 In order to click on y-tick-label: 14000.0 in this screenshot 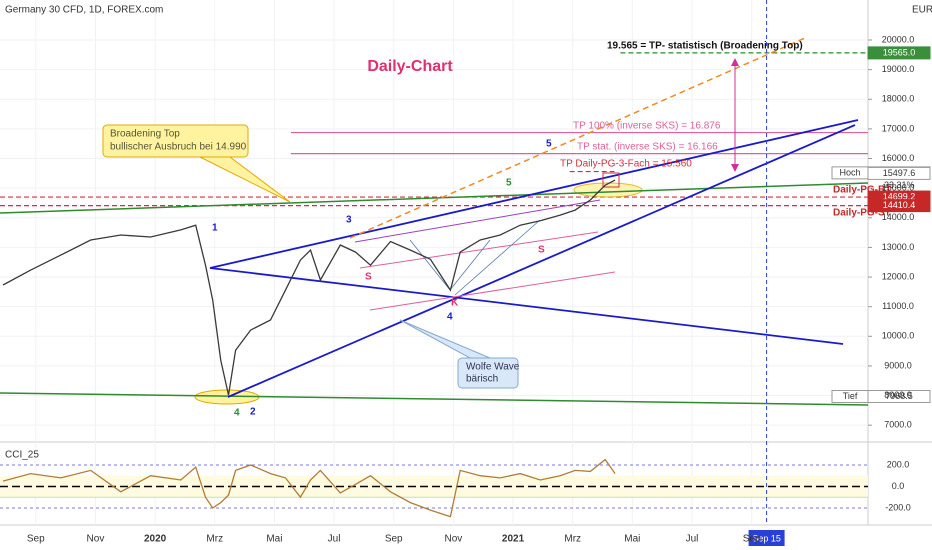, I will do `click(898, 217)`.